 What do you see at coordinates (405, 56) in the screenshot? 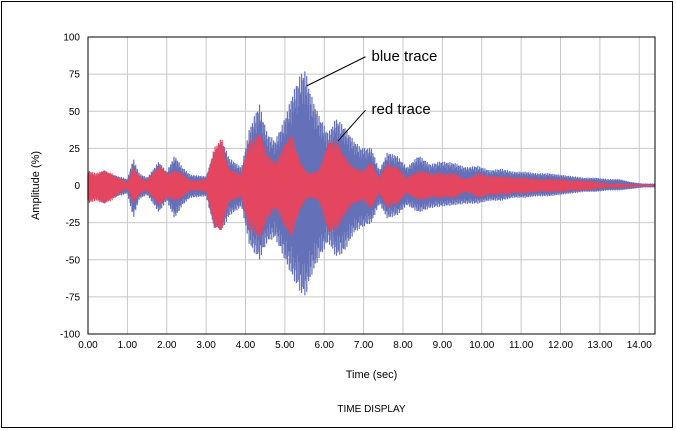
I see `annotation-blue-trace: blue trace` at bounding box center [405, 56].